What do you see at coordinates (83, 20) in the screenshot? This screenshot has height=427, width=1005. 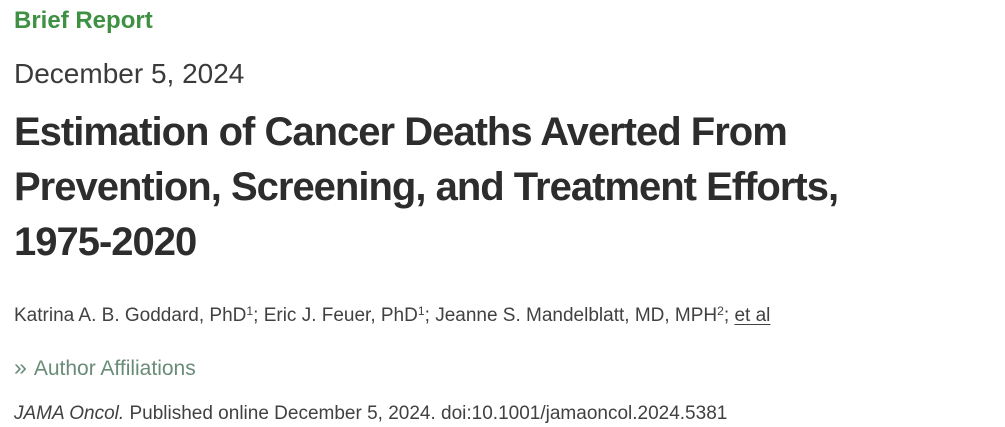 I see `article-type-link: Brief Report` at bounding box center [83, 20].